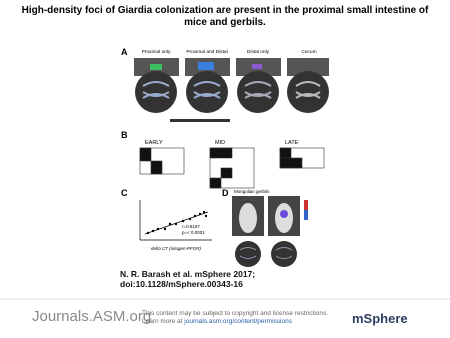 This screenshot has height=338, width=450. Describe the element at coordinates (92, 316) in the screenshot. I see `brand: Journals.ASM.org` at that location.